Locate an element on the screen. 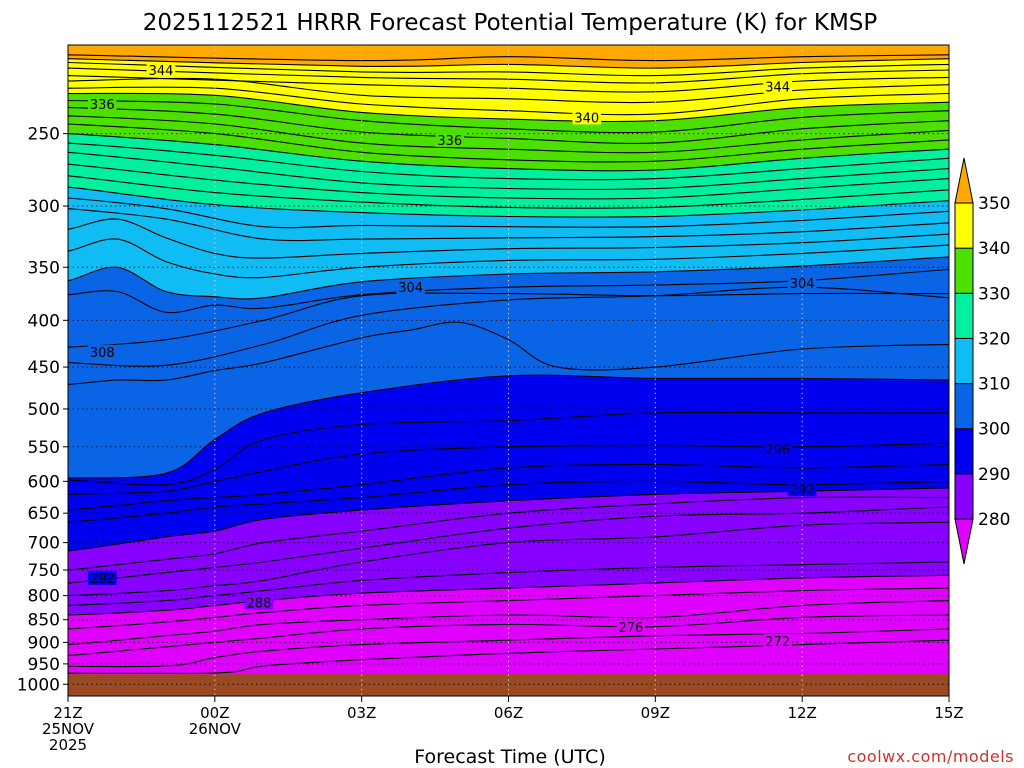 This screenshot has width=1024, height=768. y-tick-label-750: 750 is located at coordinates (44, 571).